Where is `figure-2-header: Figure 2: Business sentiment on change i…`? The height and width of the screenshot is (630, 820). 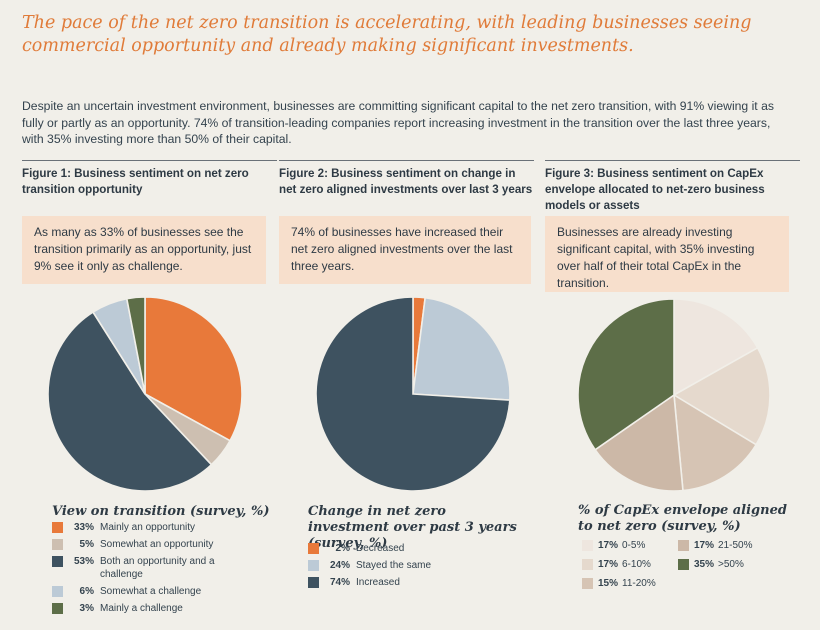 figure-2-header: Figure 2: Business sentiment on change i… is located at coordinates (406, 179).